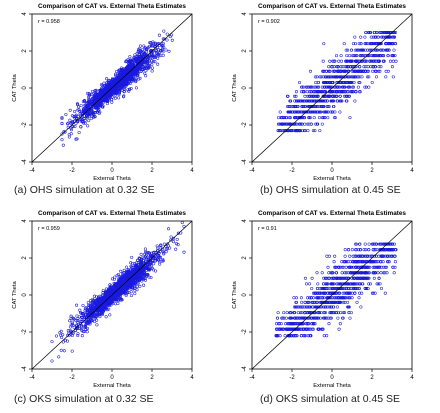 Image resolution: width=440 pixels, height=413 pixels. What do you see at coordinates (25, 14) in the screenshot?
I see `y-tick-label: 4` at bounding box center [25, 14].